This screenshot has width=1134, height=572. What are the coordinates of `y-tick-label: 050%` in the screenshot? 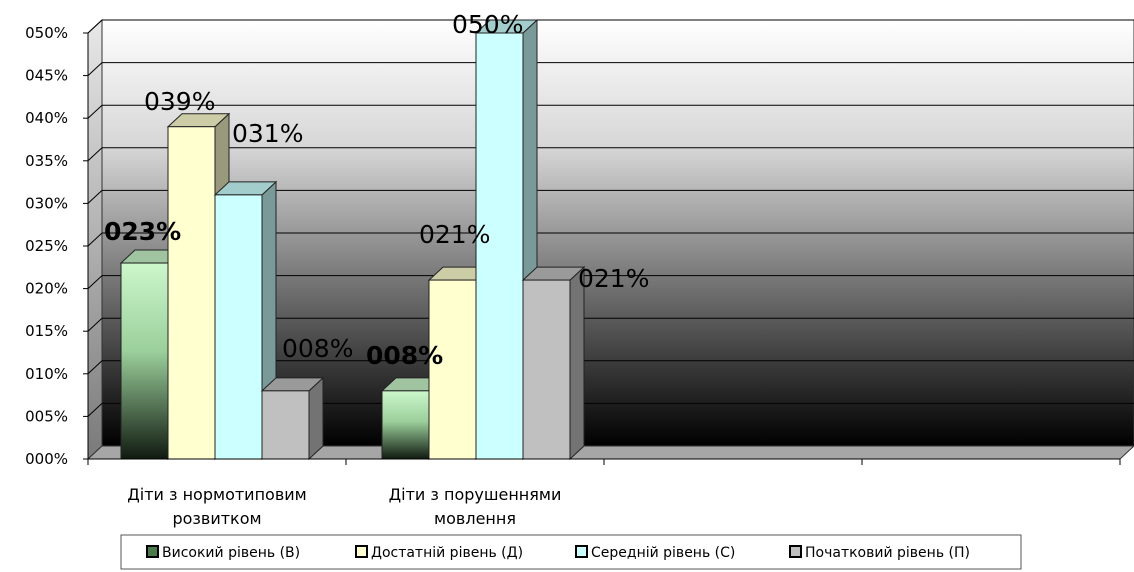 It's located at (46, 33).